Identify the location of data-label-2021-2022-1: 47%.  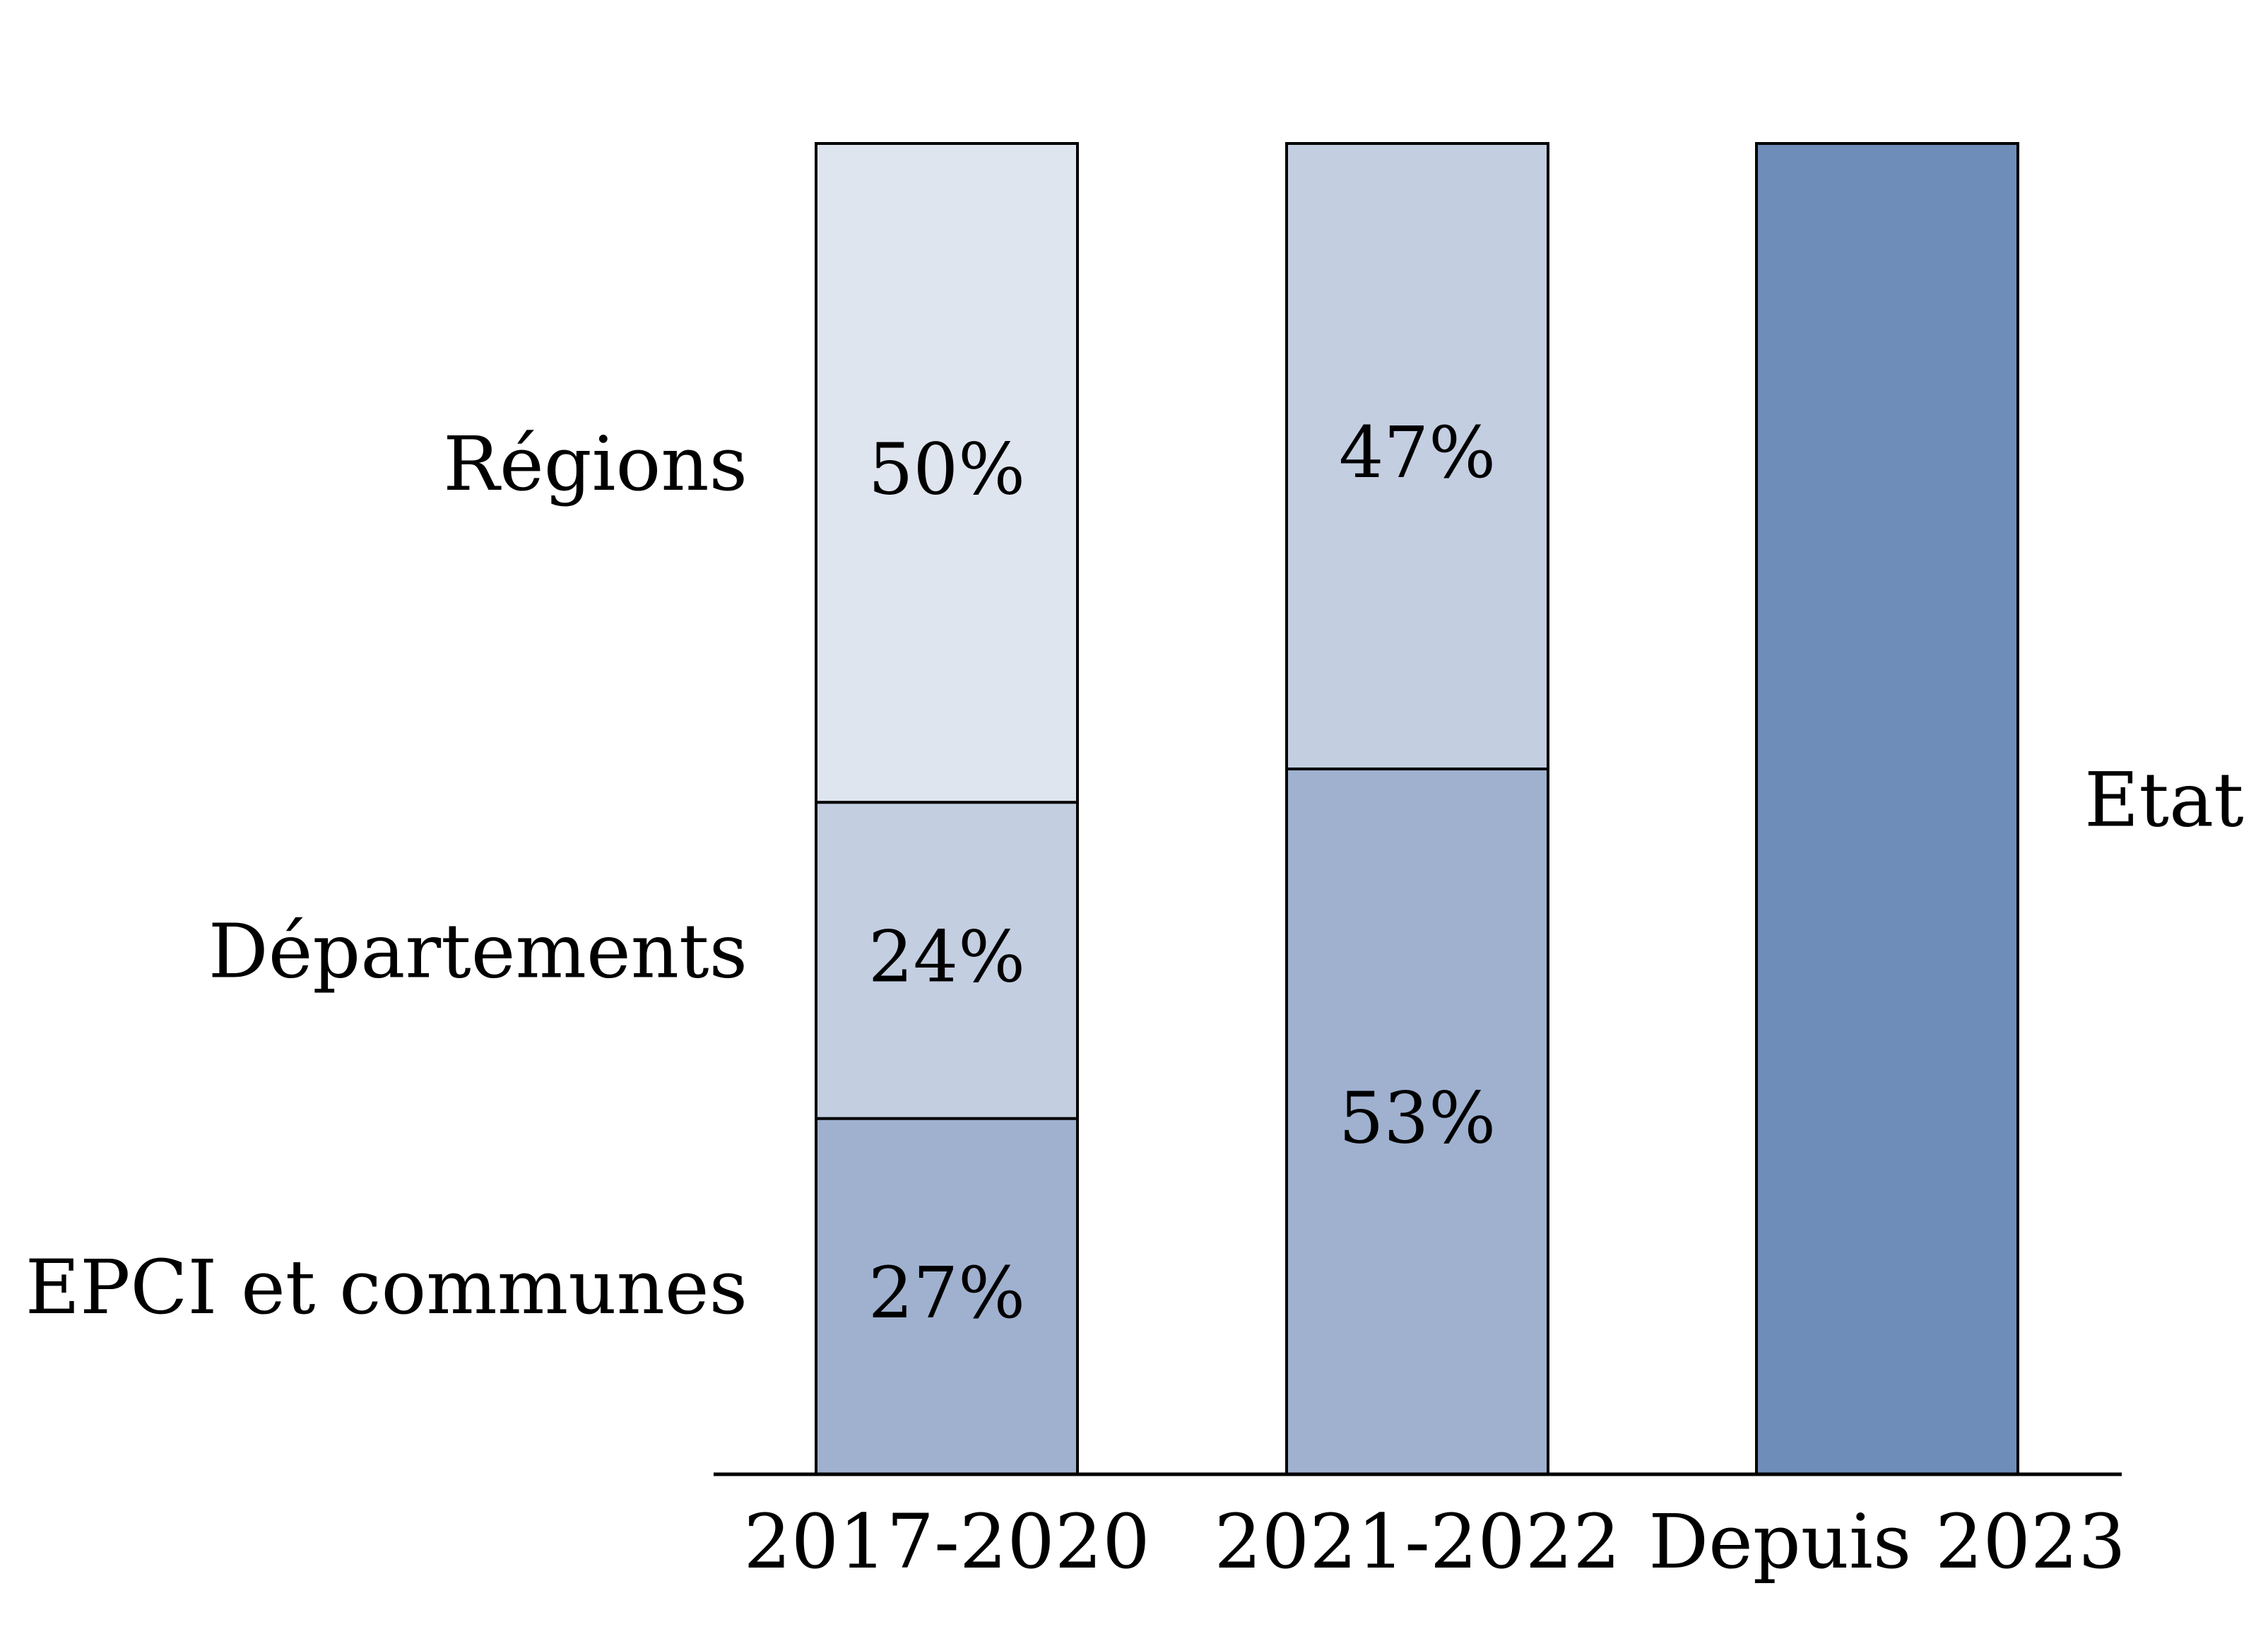
(1417, 452).